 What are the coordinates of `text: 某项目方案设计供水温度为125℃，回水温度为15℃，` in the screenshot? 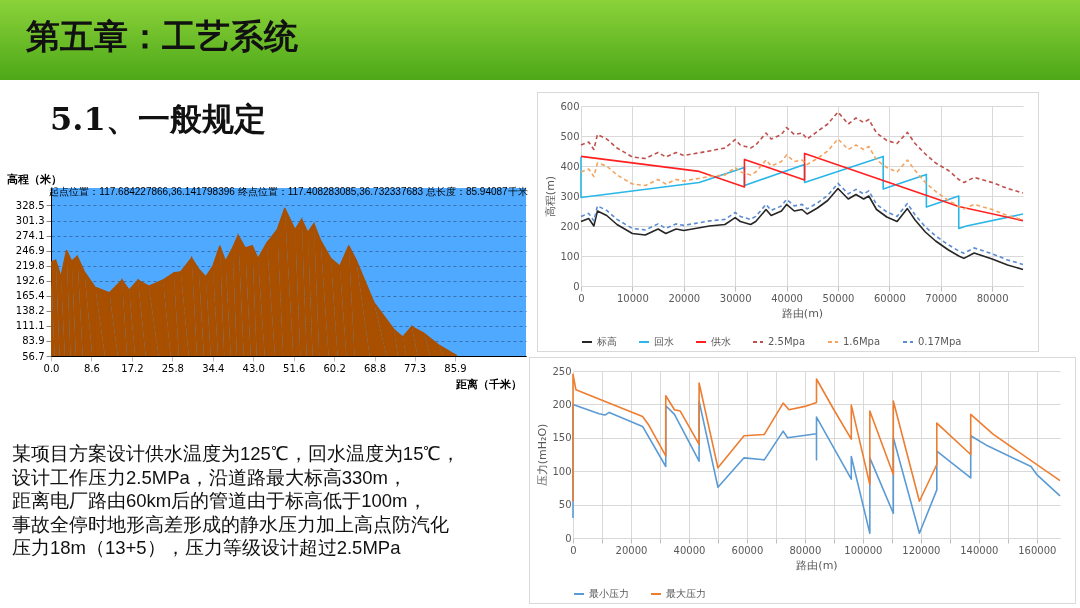 It's located at (236, 453).